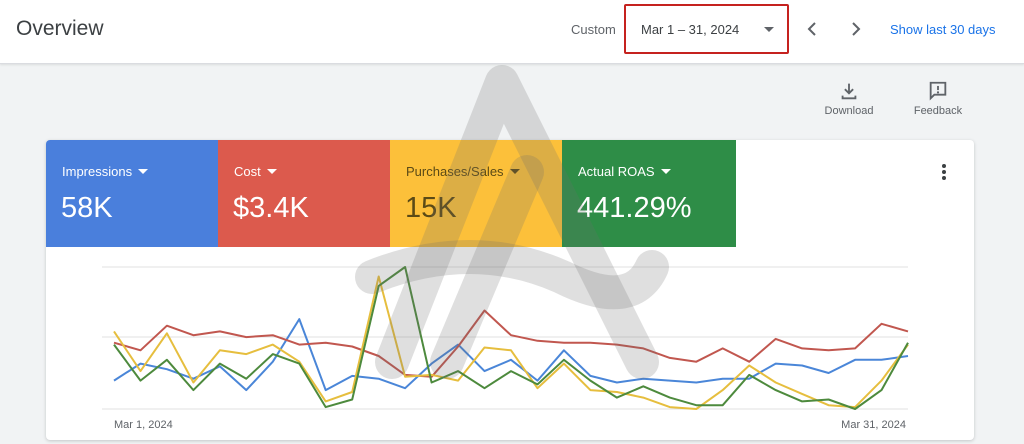 This screenshot has height=444, width=1024. I want to click on x-axis-start-label: Mar 1, 2024, so click(143, 425).